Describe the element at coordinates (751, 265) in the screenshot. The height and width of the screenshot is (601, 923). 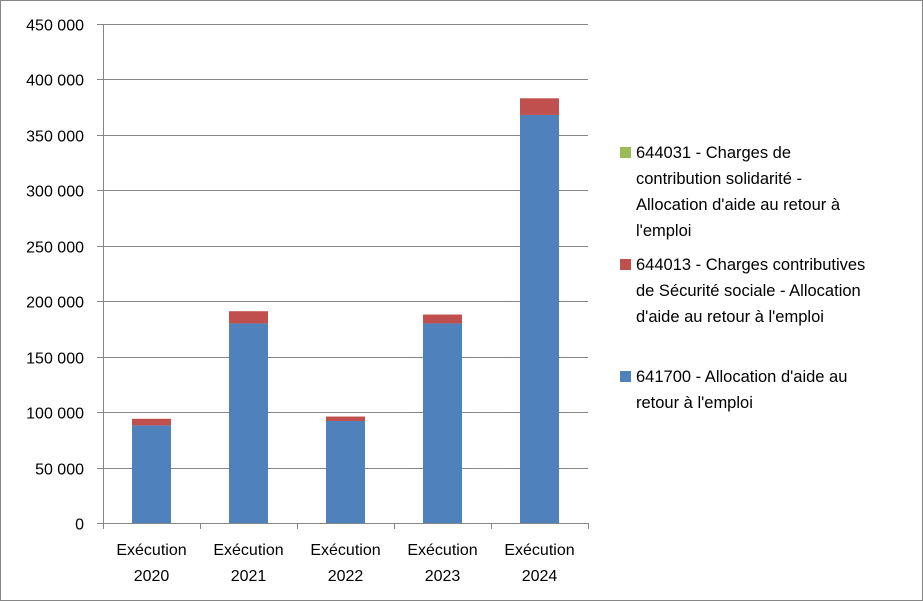
I see `legend-label-line: 644013 - Charges contributives` at that location.